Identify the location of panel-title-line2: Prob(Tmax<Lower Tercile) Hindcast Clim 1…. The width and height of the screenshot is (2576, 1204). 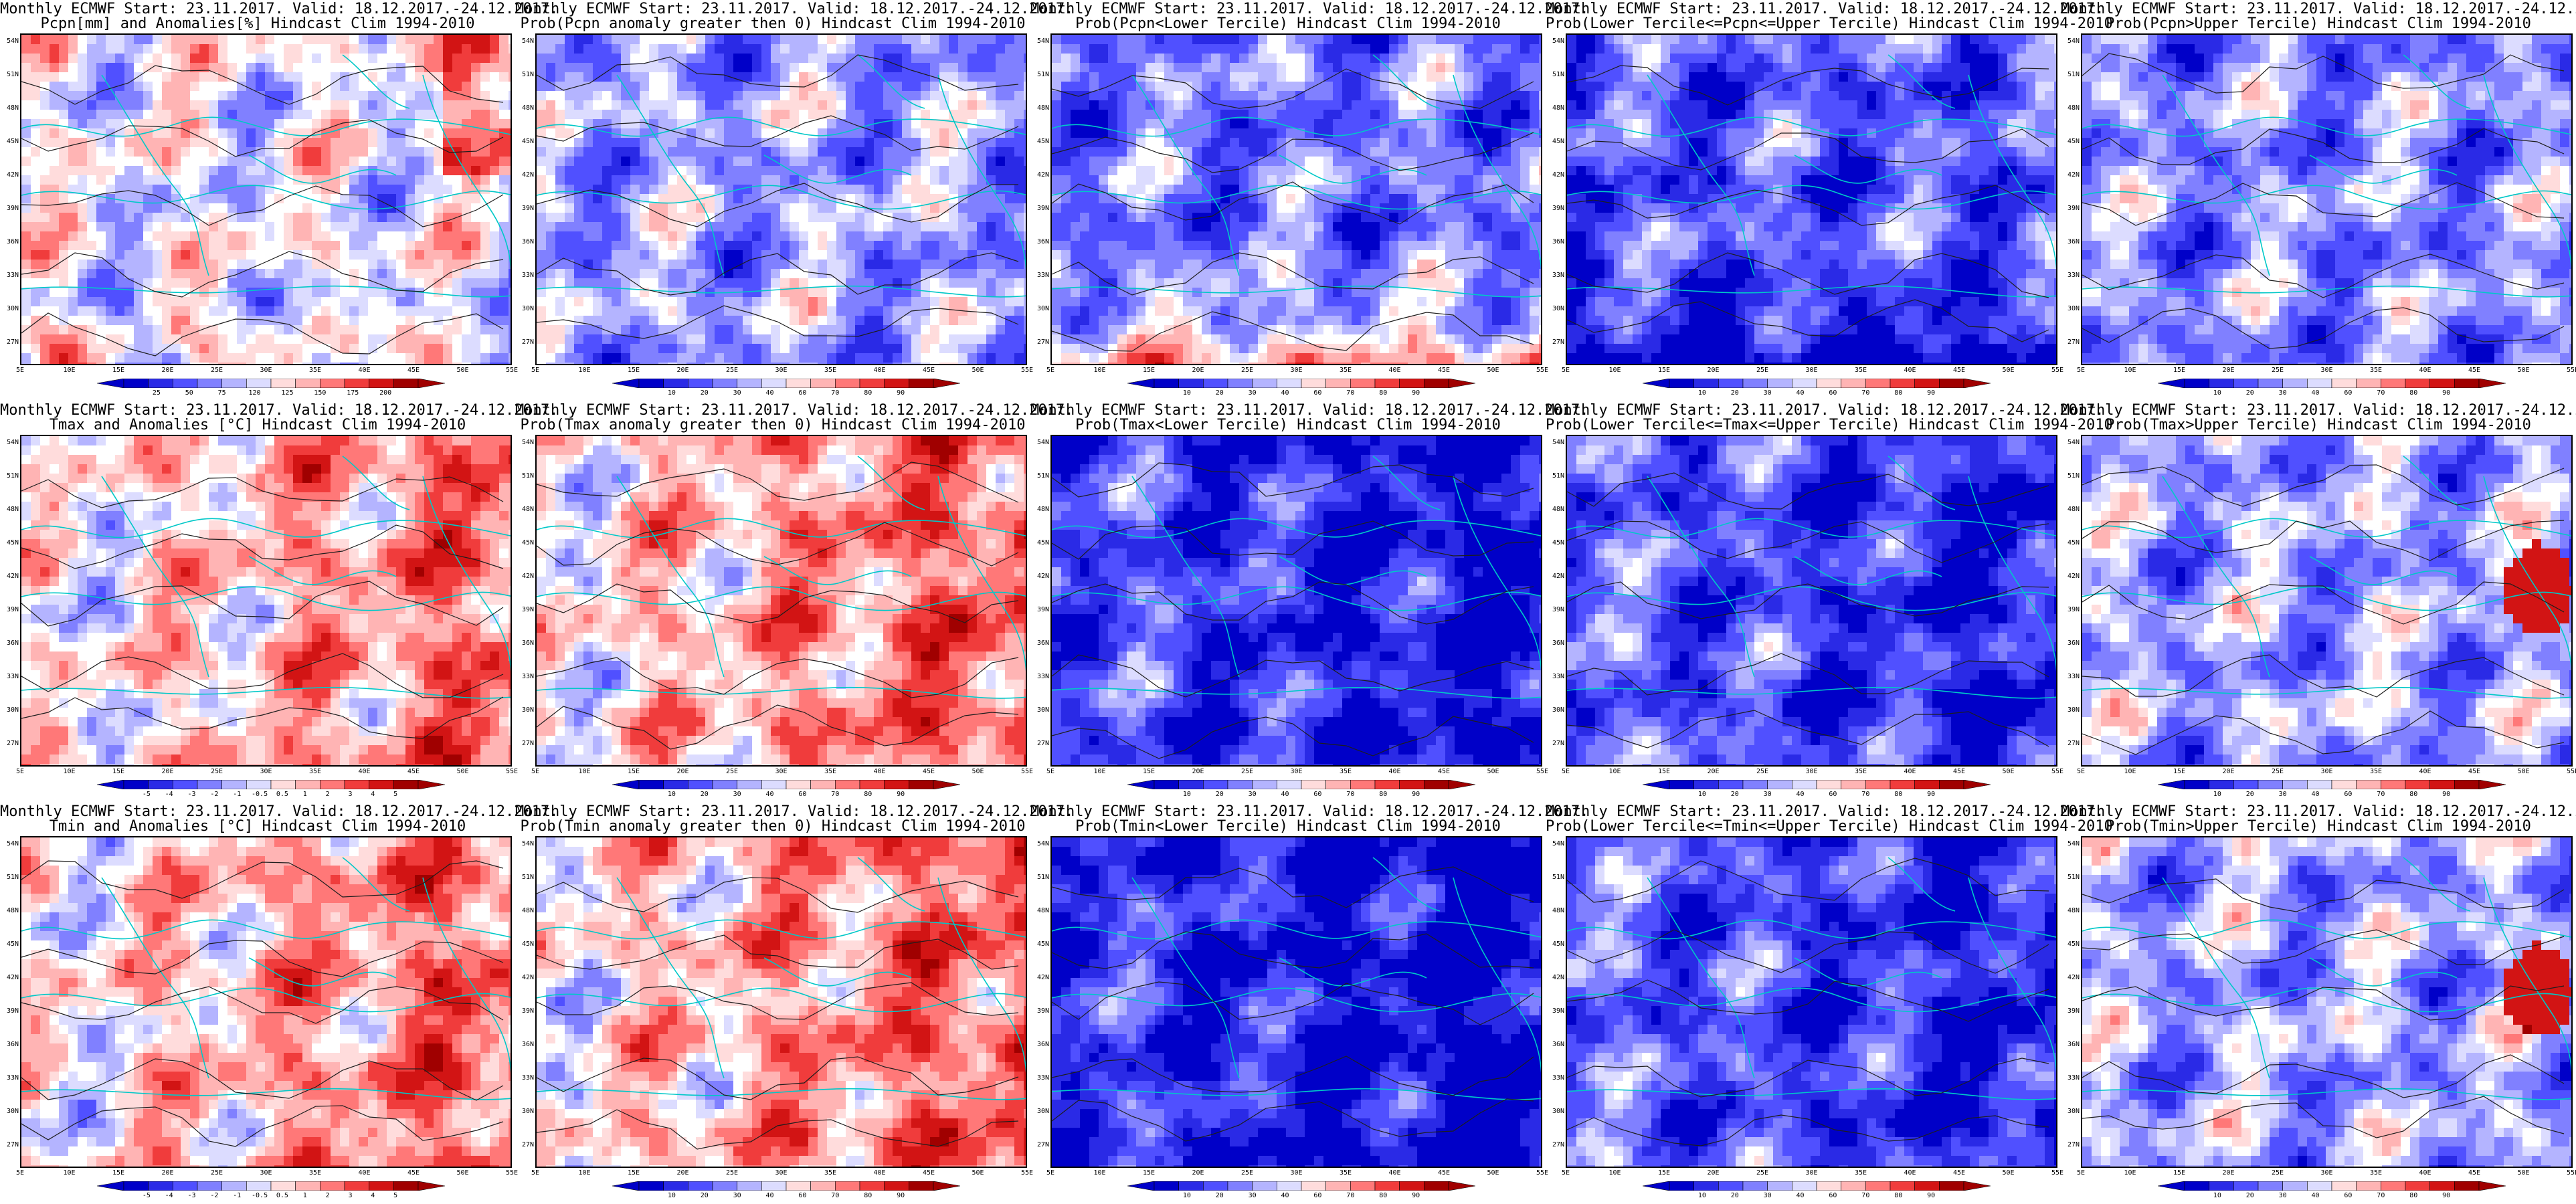
(1288, 425).